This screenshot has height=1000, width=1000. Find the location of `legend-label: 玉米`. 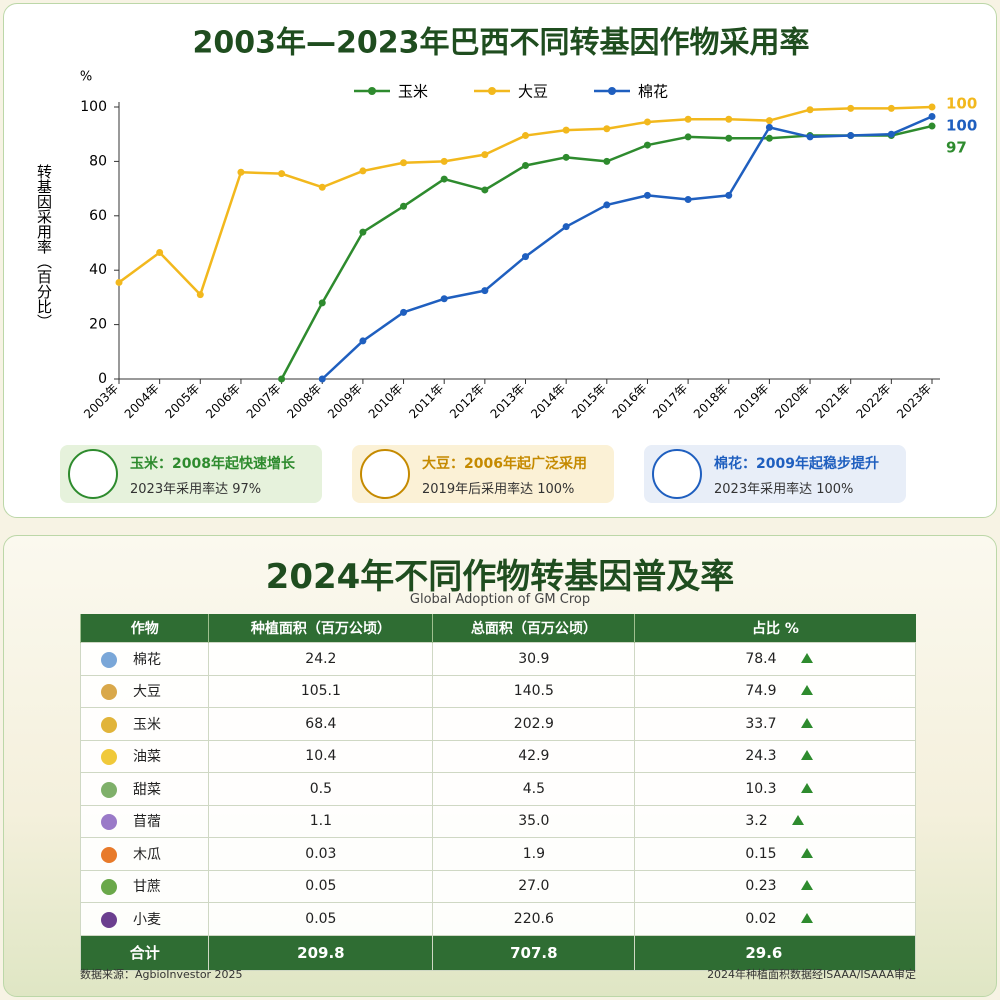

legend-label: 玉米 is located at coordinates (413, 92).